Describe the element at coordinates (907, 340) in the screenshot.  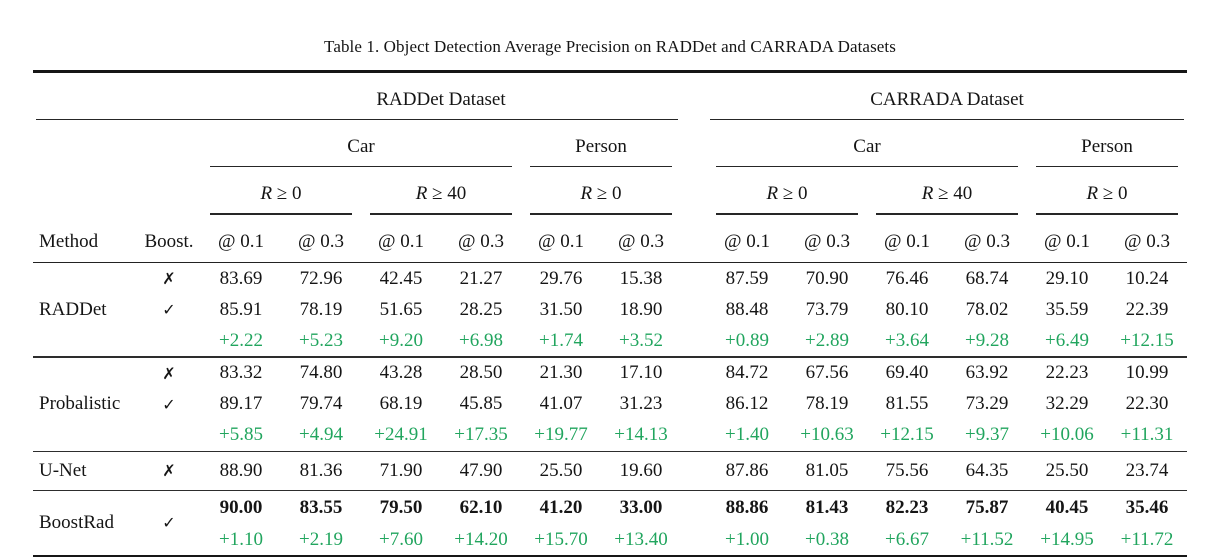
I see `ap-delta: +3.64` at that location.